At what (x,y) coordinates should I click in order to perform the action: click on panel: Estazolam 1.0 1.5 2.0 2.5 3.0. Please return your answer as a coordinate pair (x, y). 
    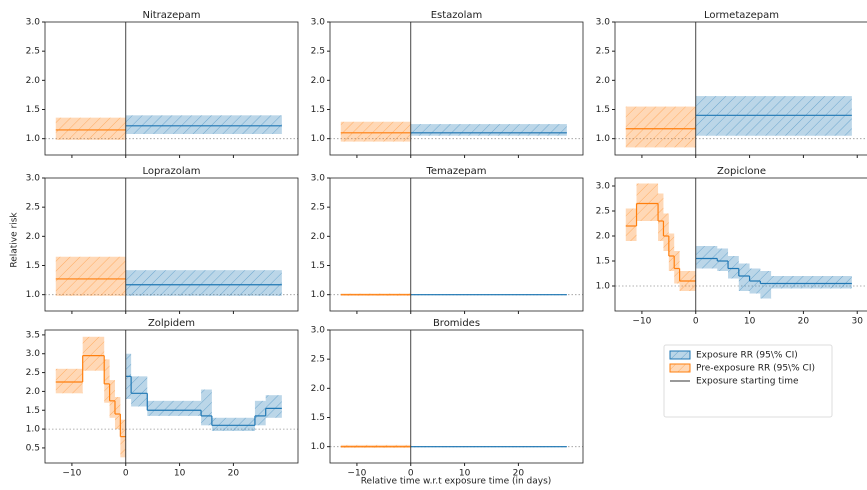
    Looking at the image, I should click on (447, 84).